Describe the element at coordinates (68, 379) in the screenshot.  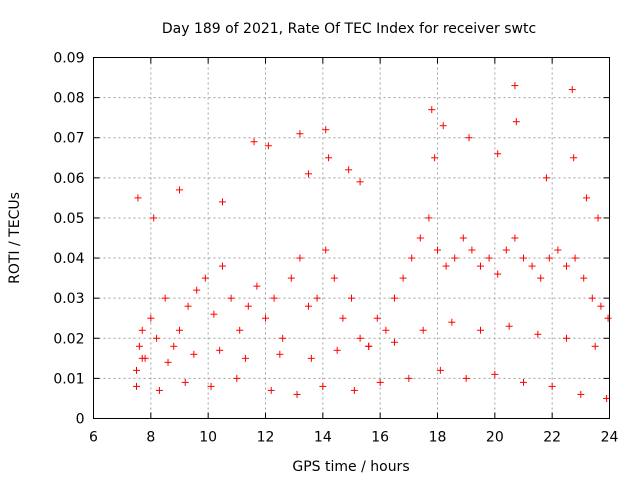
I see `y-tick-label: 0.01` at that location.